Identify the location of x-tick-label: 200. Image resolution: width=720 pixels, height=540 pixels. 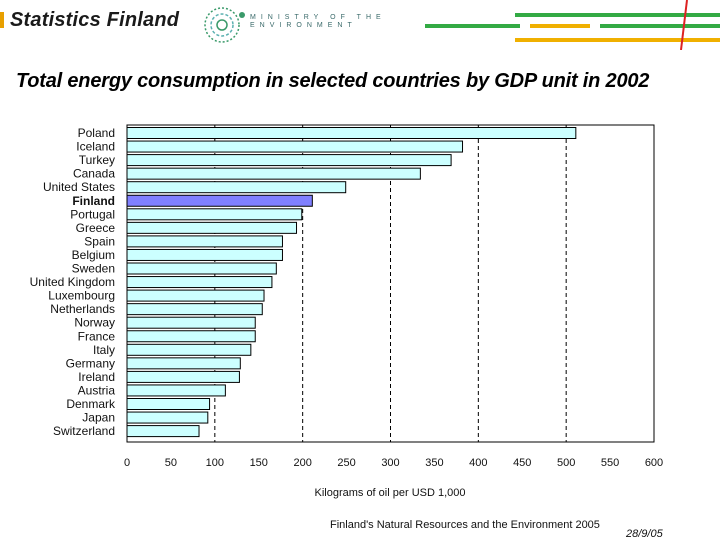
(302, 463).